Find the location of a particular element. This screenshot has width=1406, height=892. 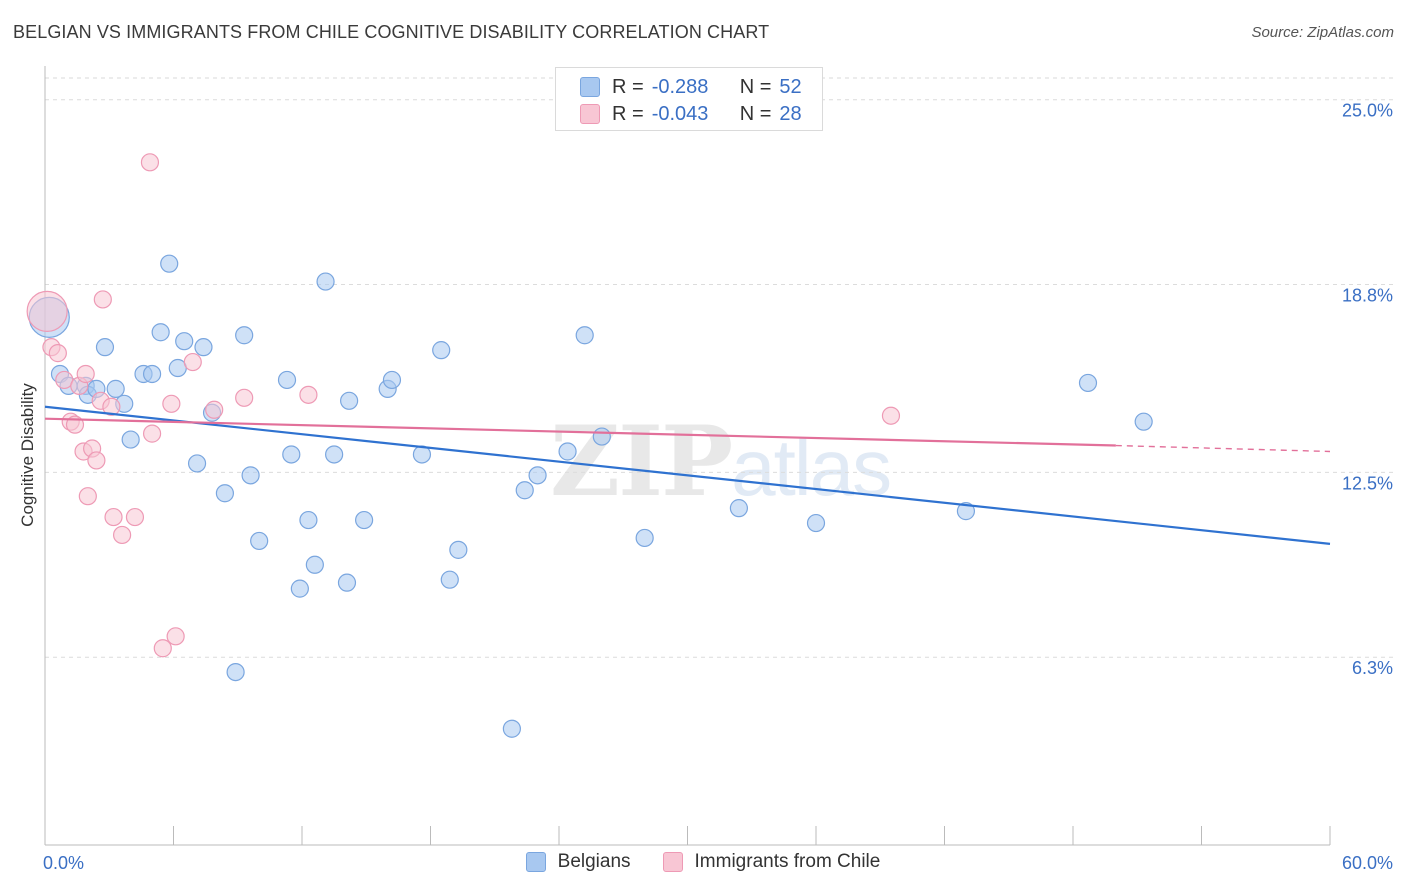

legend-item-belgians: Belgians is located at coordinates (578, 862).